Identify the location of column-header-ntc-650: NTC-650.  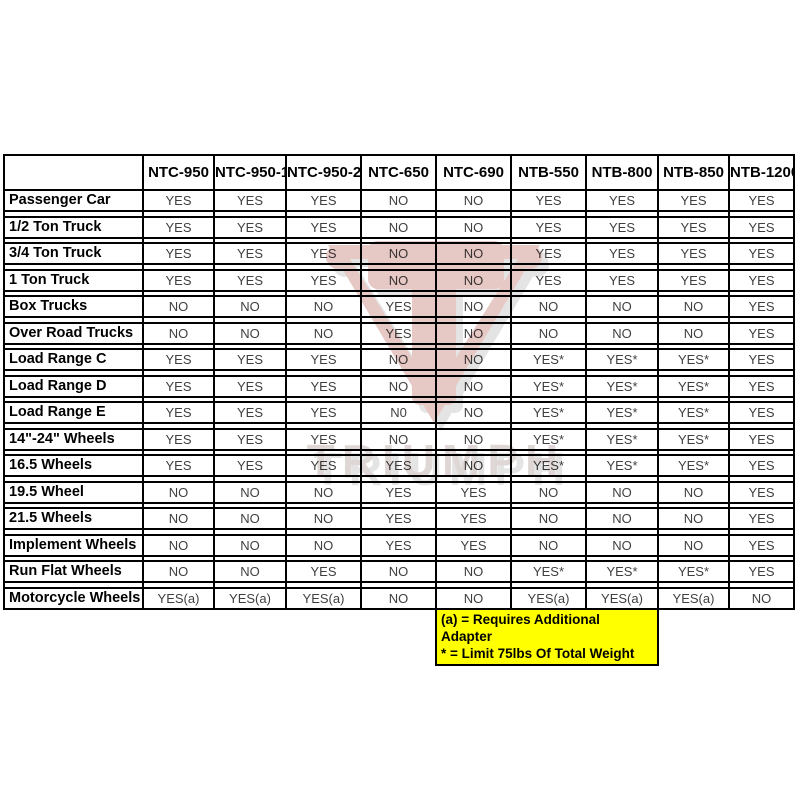
(398, 172).